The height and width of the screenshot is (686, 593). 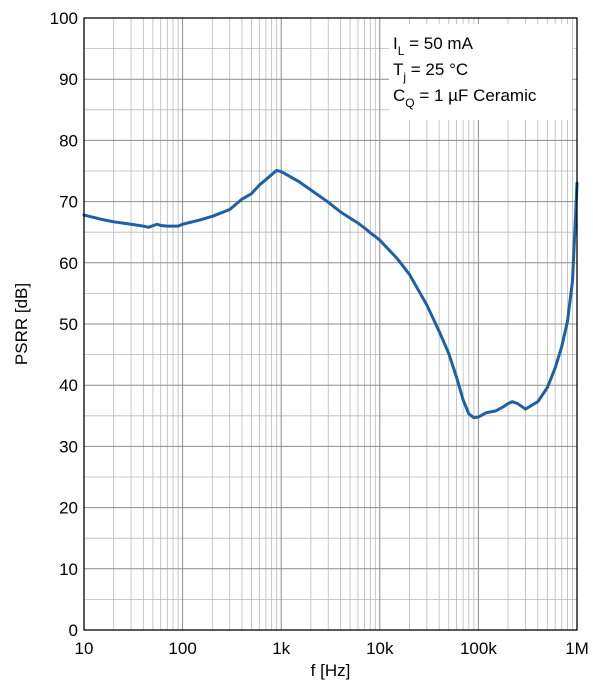 I want to click on x-axis-label: f [Hz], so click(x=331, y=670).